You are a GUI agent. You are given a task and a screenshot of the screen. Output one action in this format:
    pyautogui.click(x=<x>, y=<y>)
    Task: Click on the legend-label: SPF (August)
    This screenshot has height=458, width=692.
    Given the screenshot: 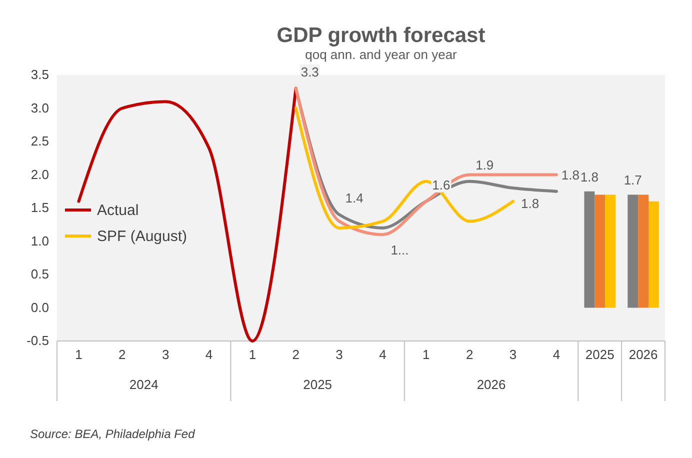 What is the action you would take?
    pyautogui.click(x=142, y=236)
    